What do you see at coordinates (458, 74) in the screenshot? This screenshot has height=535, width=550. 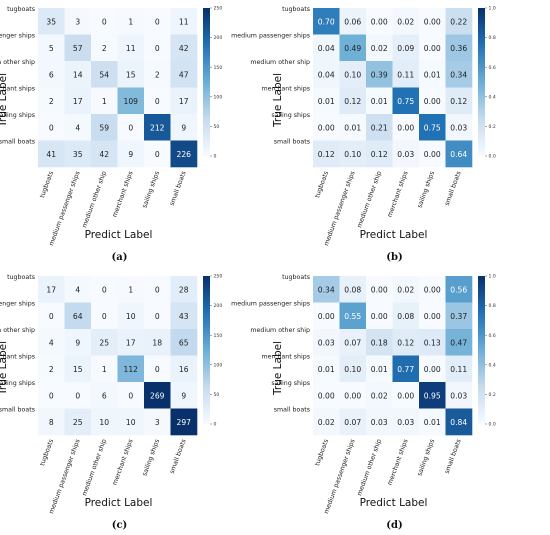 I see `cell-value: 0.34` at bounding box center [458, 74].